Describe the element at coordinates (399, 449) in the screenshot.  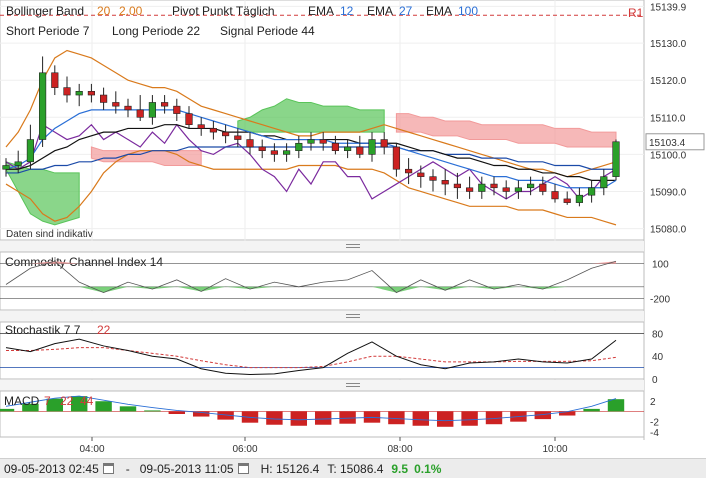
I see `time-tick-label: 08:00` at that location.